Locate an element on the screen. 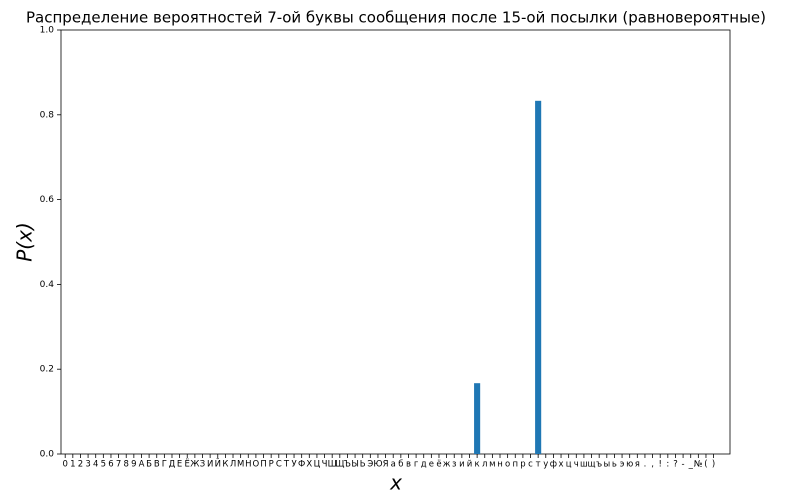 The height and width of the screenshot is (504, 792). x-tick-label: к is located at coordinates (477, 465).